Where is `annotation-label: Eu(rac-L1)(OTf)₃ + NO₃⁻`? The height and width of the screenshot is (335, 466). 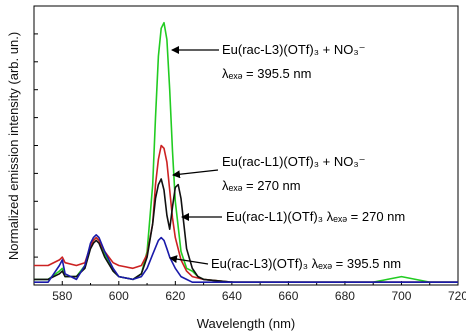 annotation-label: Eu(rac-L1)(OTf)₃ + NO₃⁻ is located at coordinates (294, 161).